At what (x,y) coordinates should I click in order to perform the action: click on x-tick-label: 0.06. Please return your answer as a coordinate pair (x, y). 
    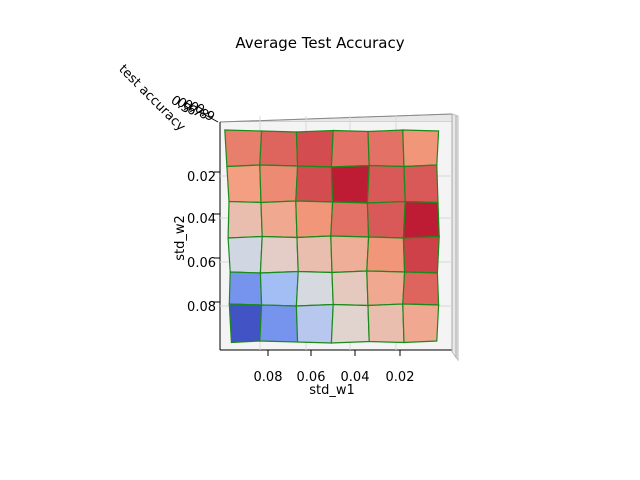
    Looking at the image, I should click on (311, 377).